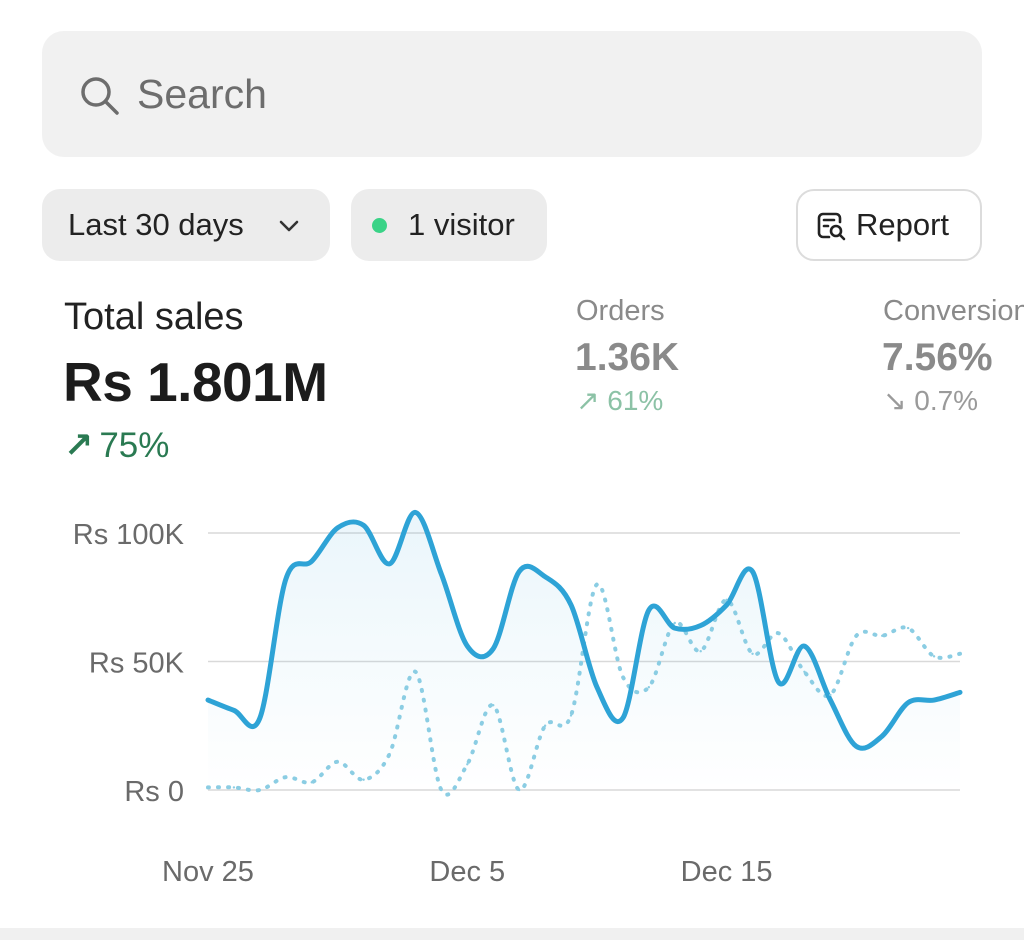 The height and width of the screenshot is (940, 1024). Describe the element at coordinates (903, 224) in the screenshot. I see `report-label: Report` at that location.